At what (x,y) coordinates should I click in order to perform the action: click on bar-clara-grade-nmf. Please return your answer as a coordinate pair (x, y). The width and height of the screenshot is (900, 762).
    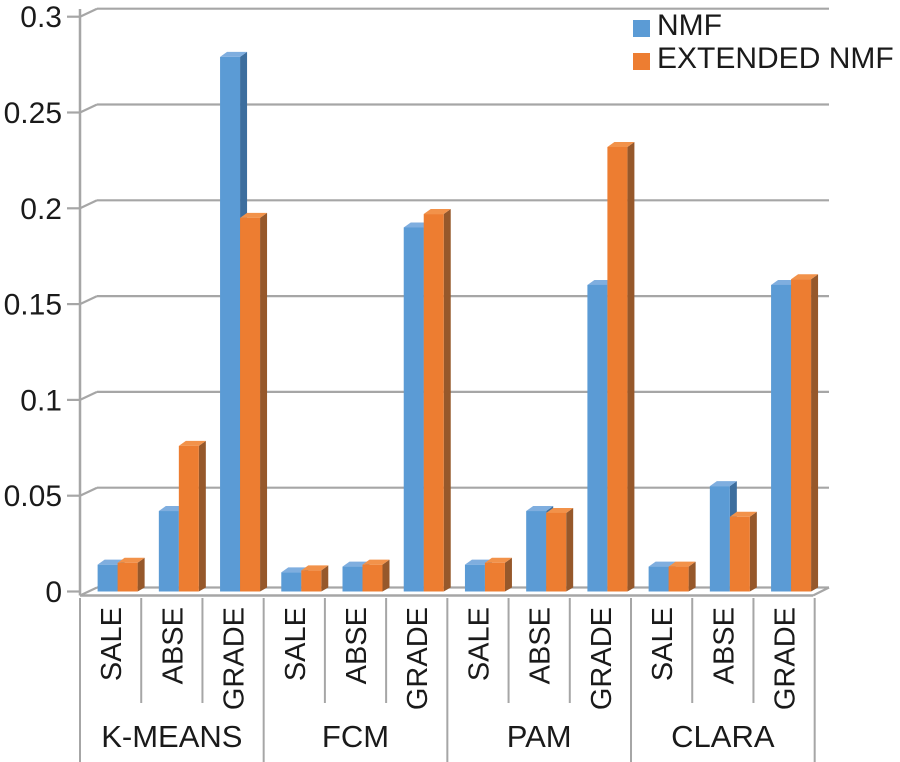
    Looking at the image, I should click on (781, 438).